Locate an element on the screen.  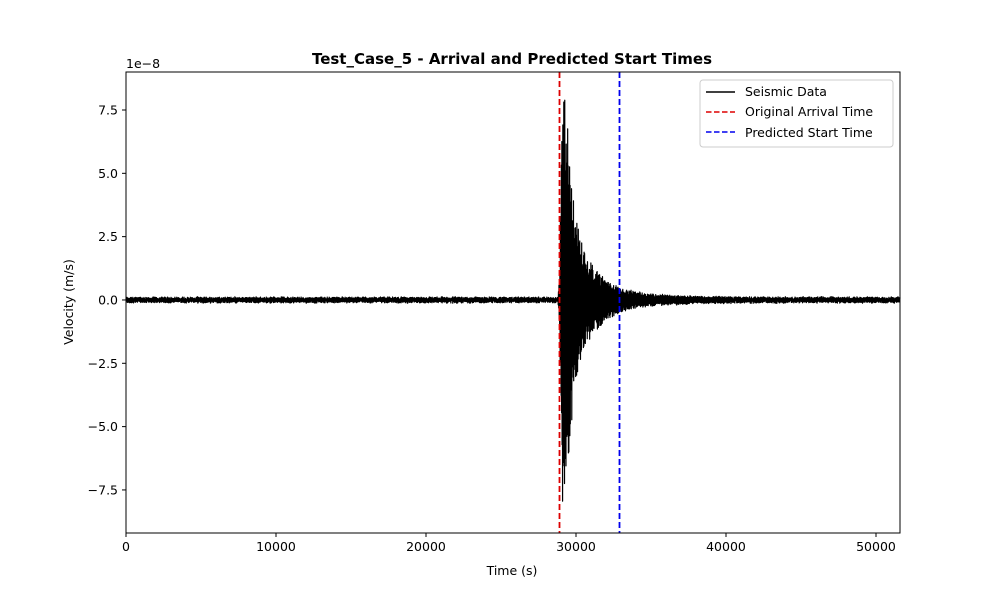
y-tick-label: −7.5 is located at coordinates (103, 489).